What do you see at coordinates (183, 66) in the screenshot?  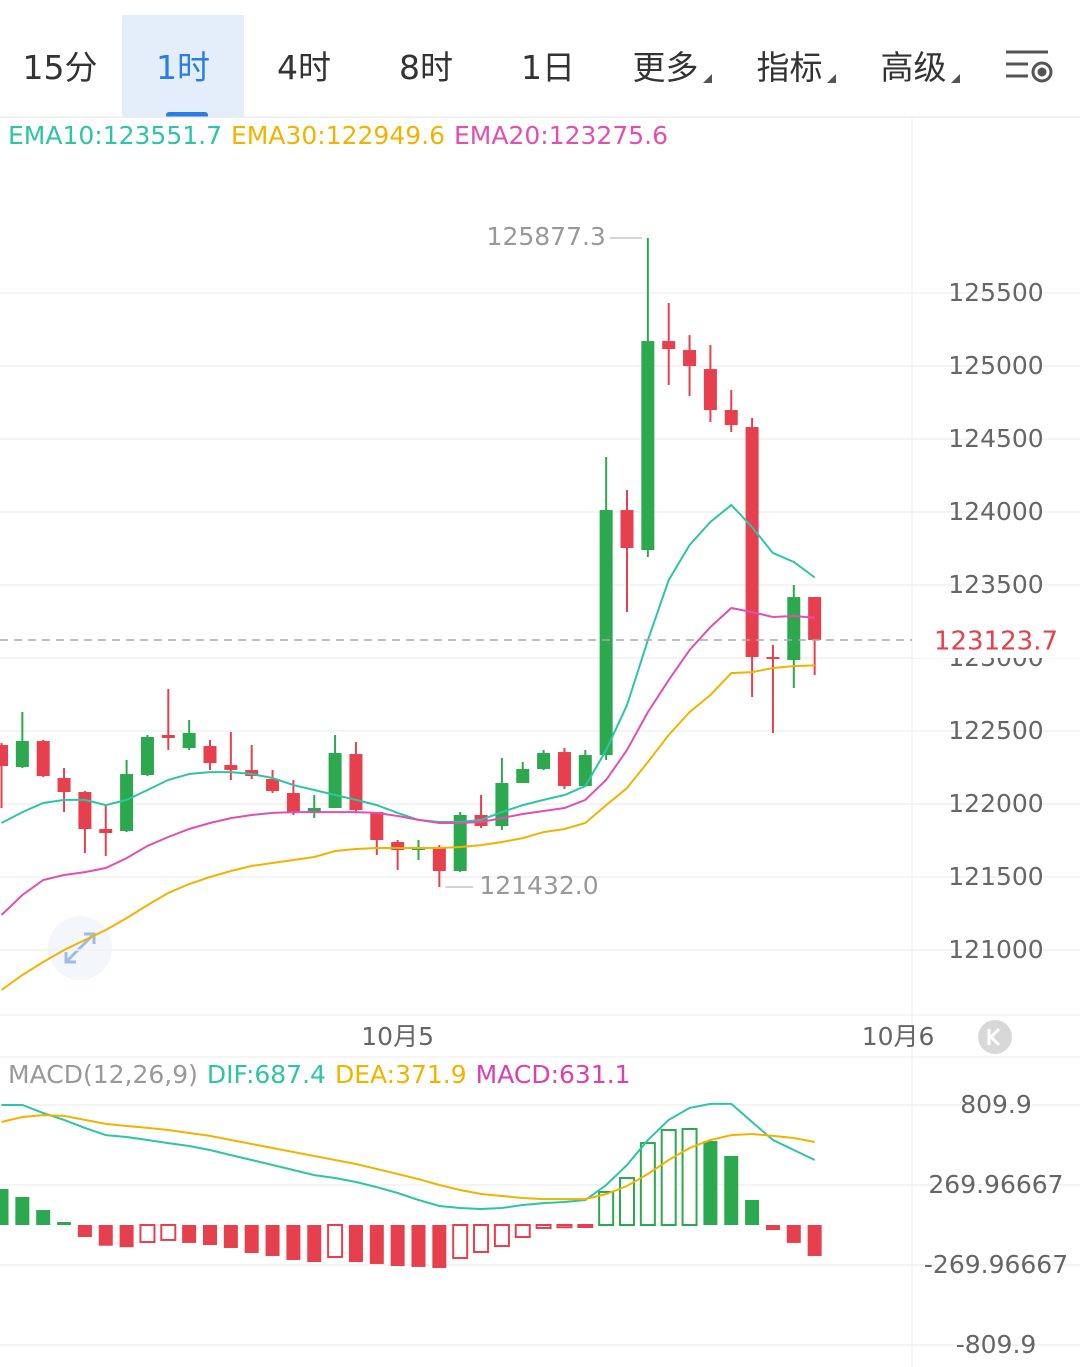 I see `timeframe-tab: 1时` at bounding box center [183, 66].